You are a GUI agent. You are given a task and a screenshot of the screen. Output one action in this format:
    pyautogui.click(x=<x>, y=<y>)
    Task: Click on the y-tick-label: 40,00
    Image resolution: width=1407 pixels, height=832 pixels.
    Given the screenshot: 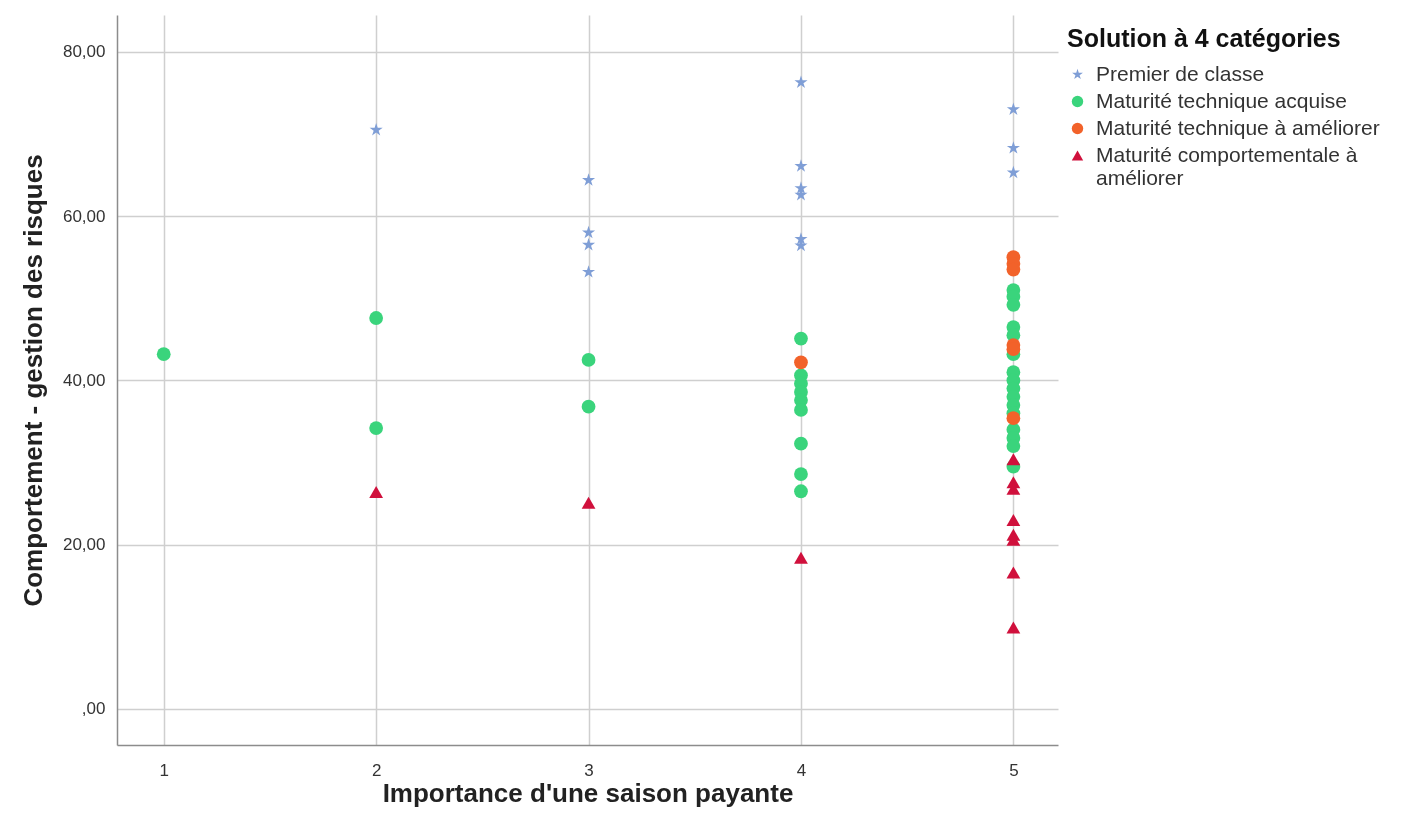 What is the action you would take?
    pyautogui.click(x=84, y=380)
    